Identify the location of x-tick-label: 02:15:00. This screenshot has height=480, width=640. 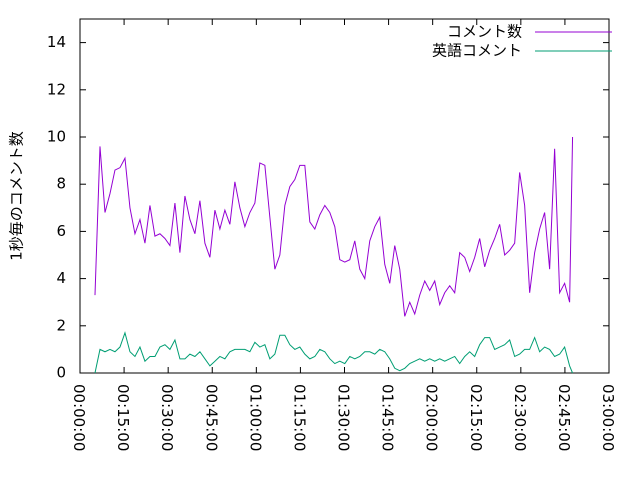
(476, 417).